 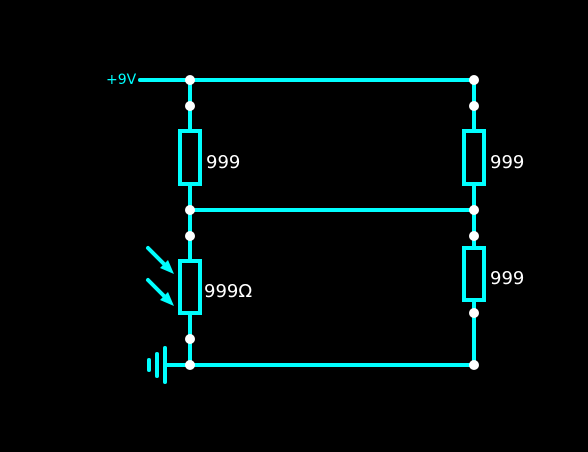 I want to click on supply-voltage-label: +9V, so click(x=121, y=80).